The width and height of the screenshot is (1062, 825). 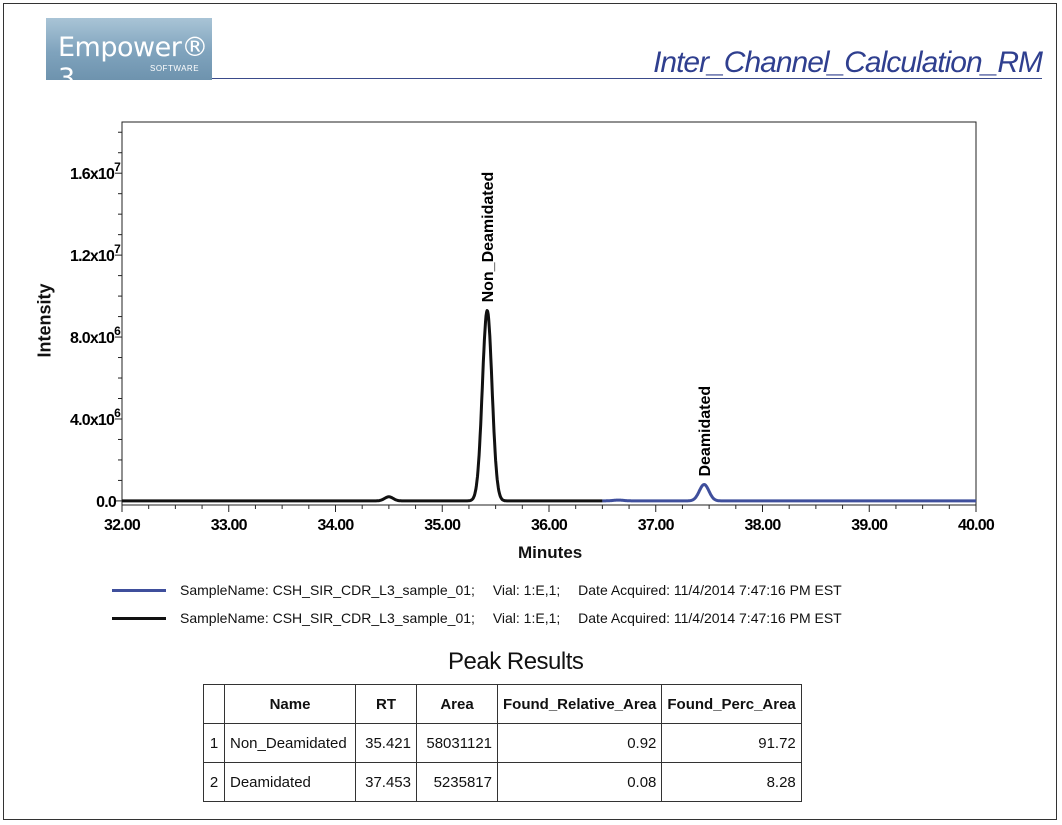 I want to click on col-header-rt: RT, so click(x=386, y=704).